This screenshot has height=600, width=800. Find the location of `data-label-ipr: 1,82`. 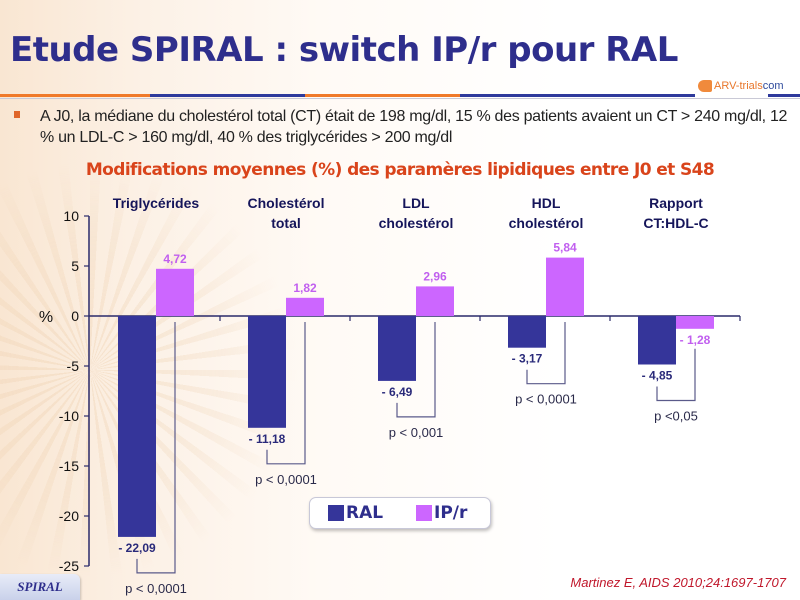

data-label-ipr: 1,82 is located at coordinates (305, 288).